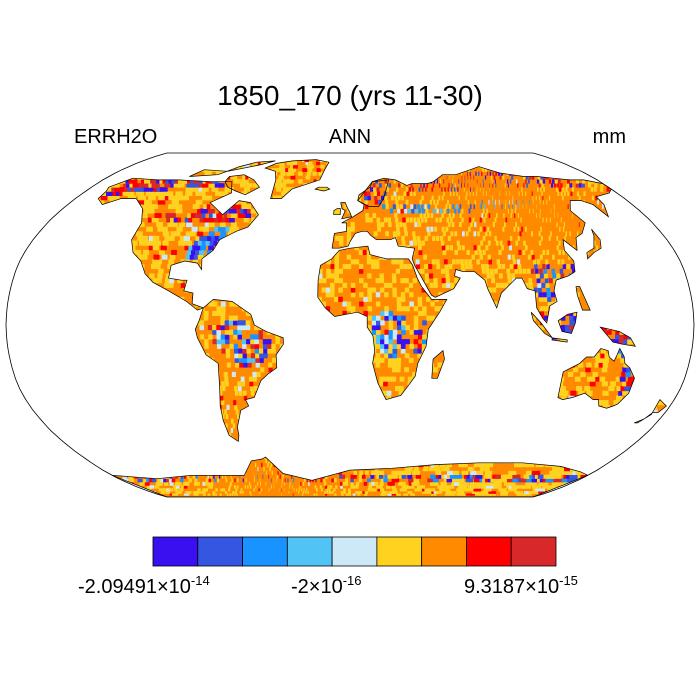 The image size is (700, 700). Describe the element at coordinates (232, 168) in the screenshot. I see `coastline-arctic-islands` at that location.